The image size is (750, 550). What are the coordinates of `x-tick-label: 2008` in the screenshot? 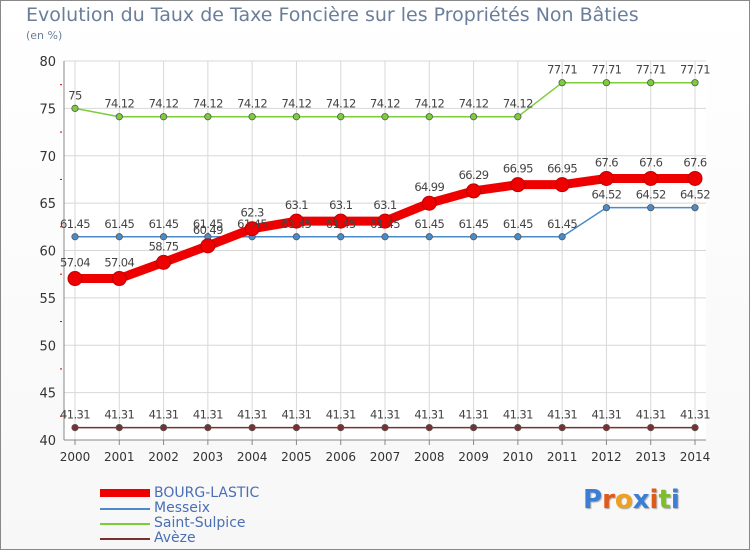 It's located at (429, 457).